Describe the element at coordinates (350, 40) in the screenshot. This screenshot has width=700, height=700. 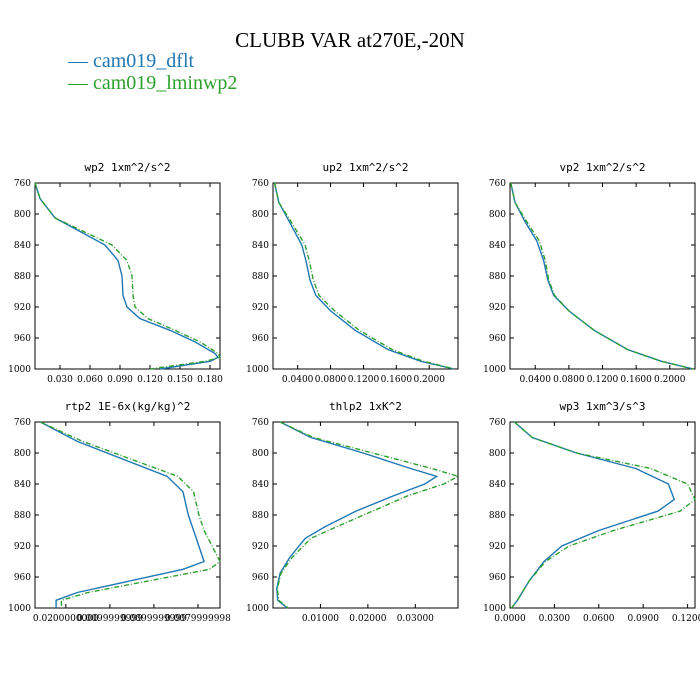
I see `figure-title: CLUBB VAR at270E,-20N` at that location.